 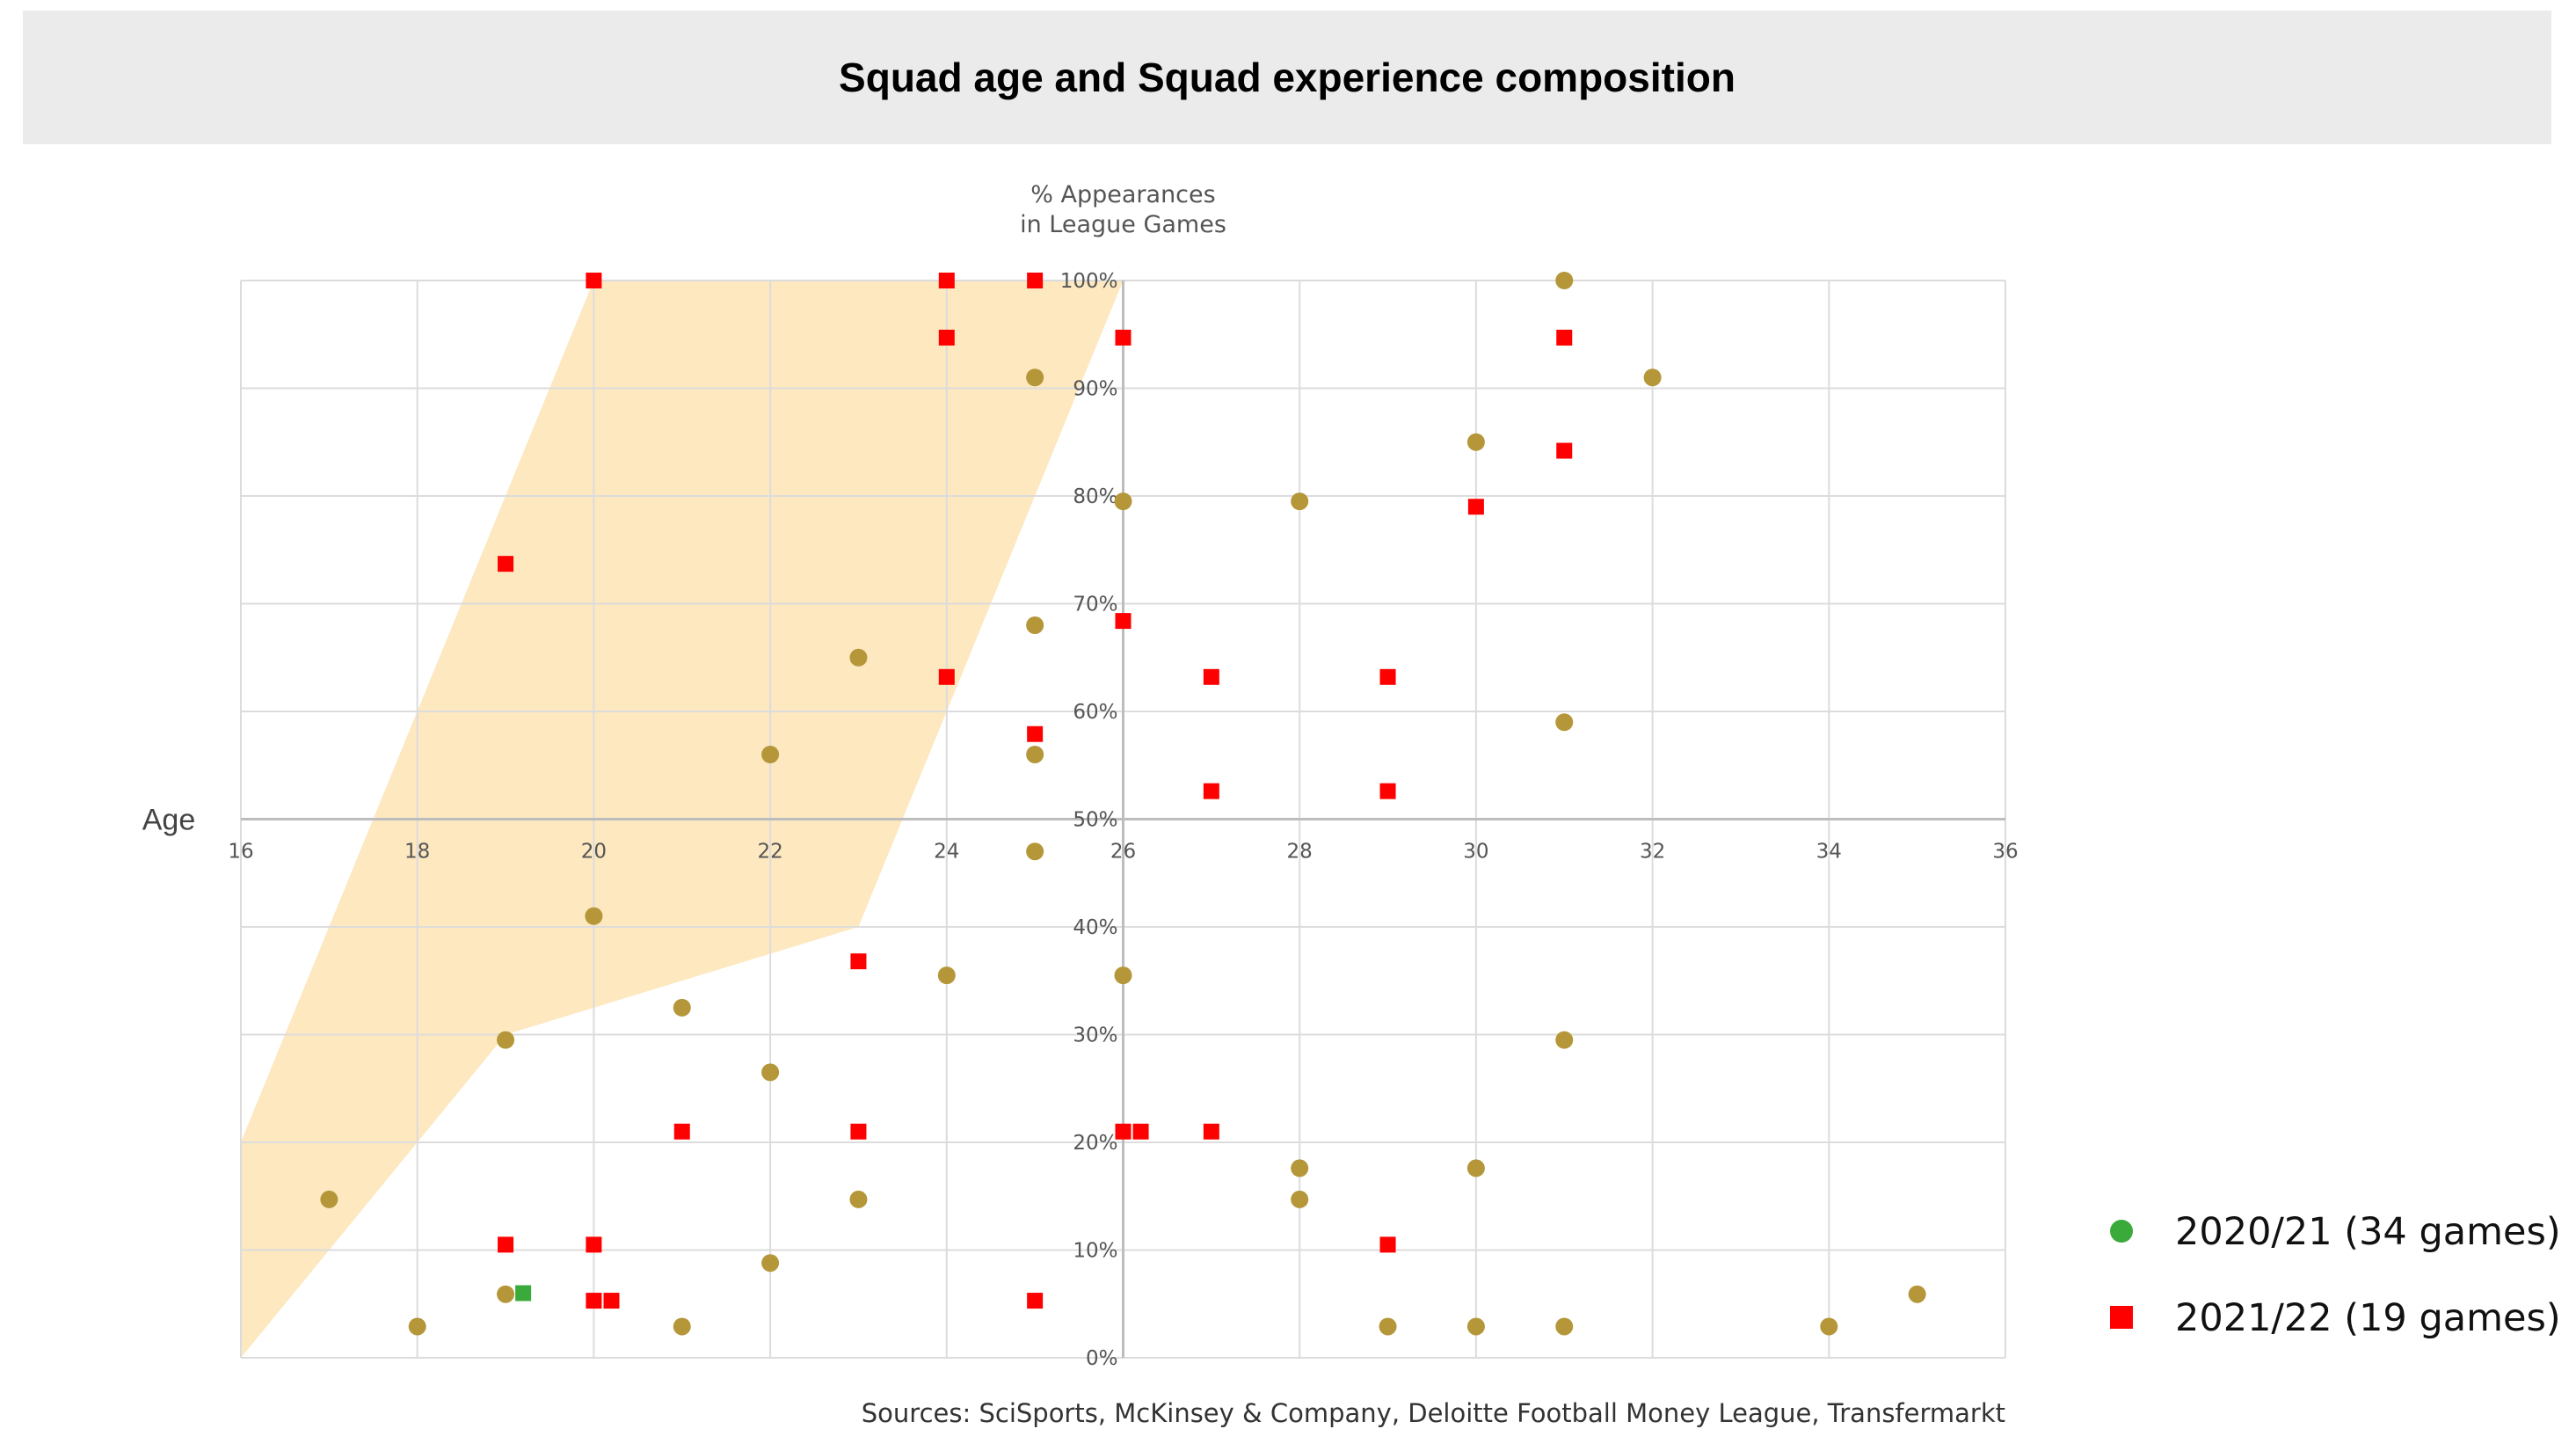 I want to click on y-tick-label-40: 40%, so click(x=1095, y=927).